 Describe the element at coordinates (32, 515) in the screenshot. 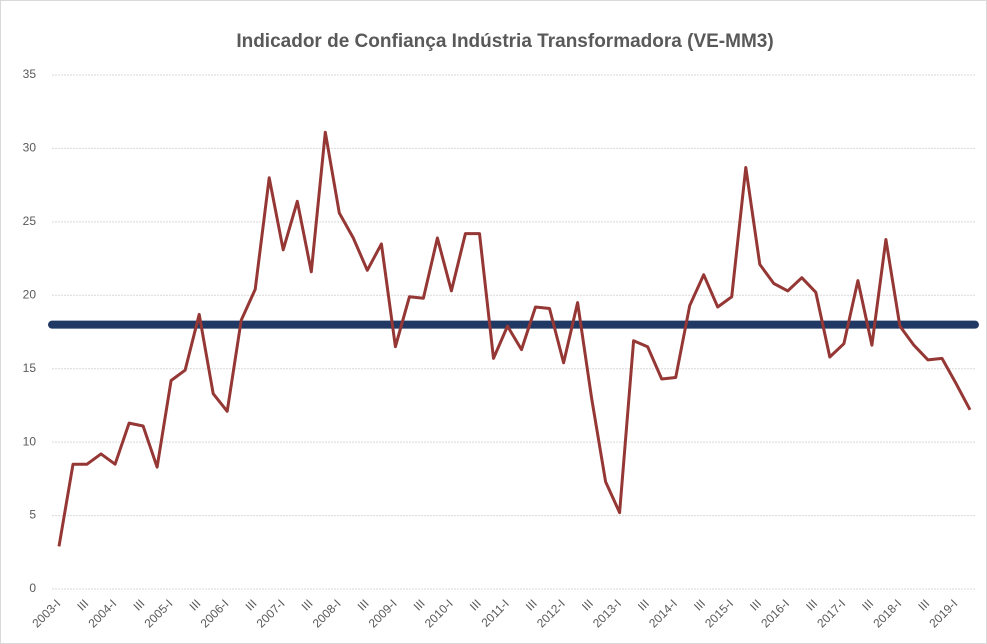

I see `y-tick-label: 5` at that location.